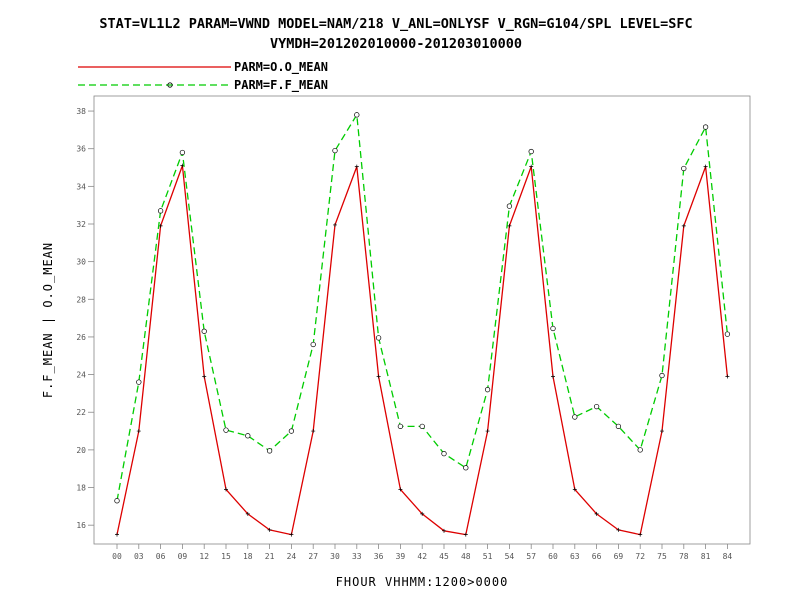 The image size is (792, 612). I want to click on chart-title-line-2: VYMDH=201202010000-201203010000, so click(396, 44).